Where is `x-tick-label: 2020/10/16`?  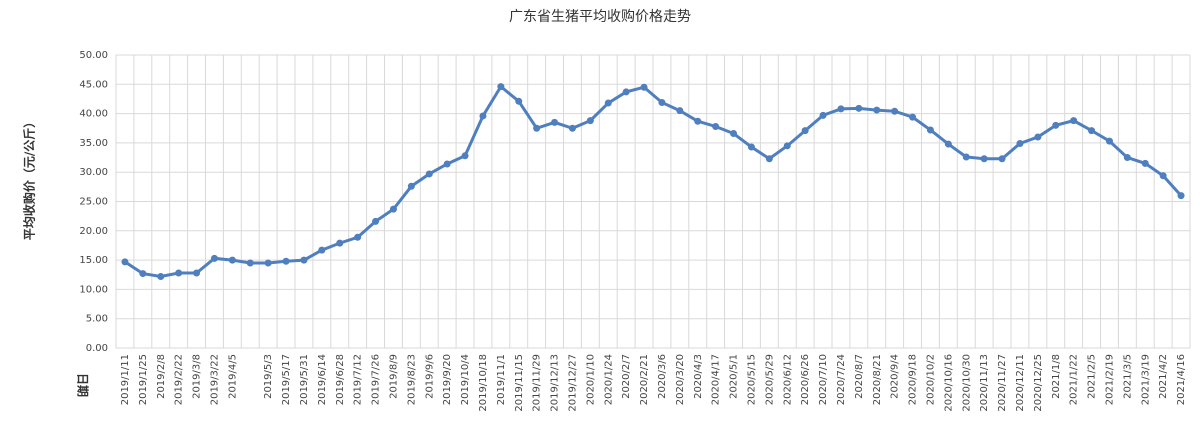 x-tick-label: 2020/10/16 is located at coordinates (948, 383).